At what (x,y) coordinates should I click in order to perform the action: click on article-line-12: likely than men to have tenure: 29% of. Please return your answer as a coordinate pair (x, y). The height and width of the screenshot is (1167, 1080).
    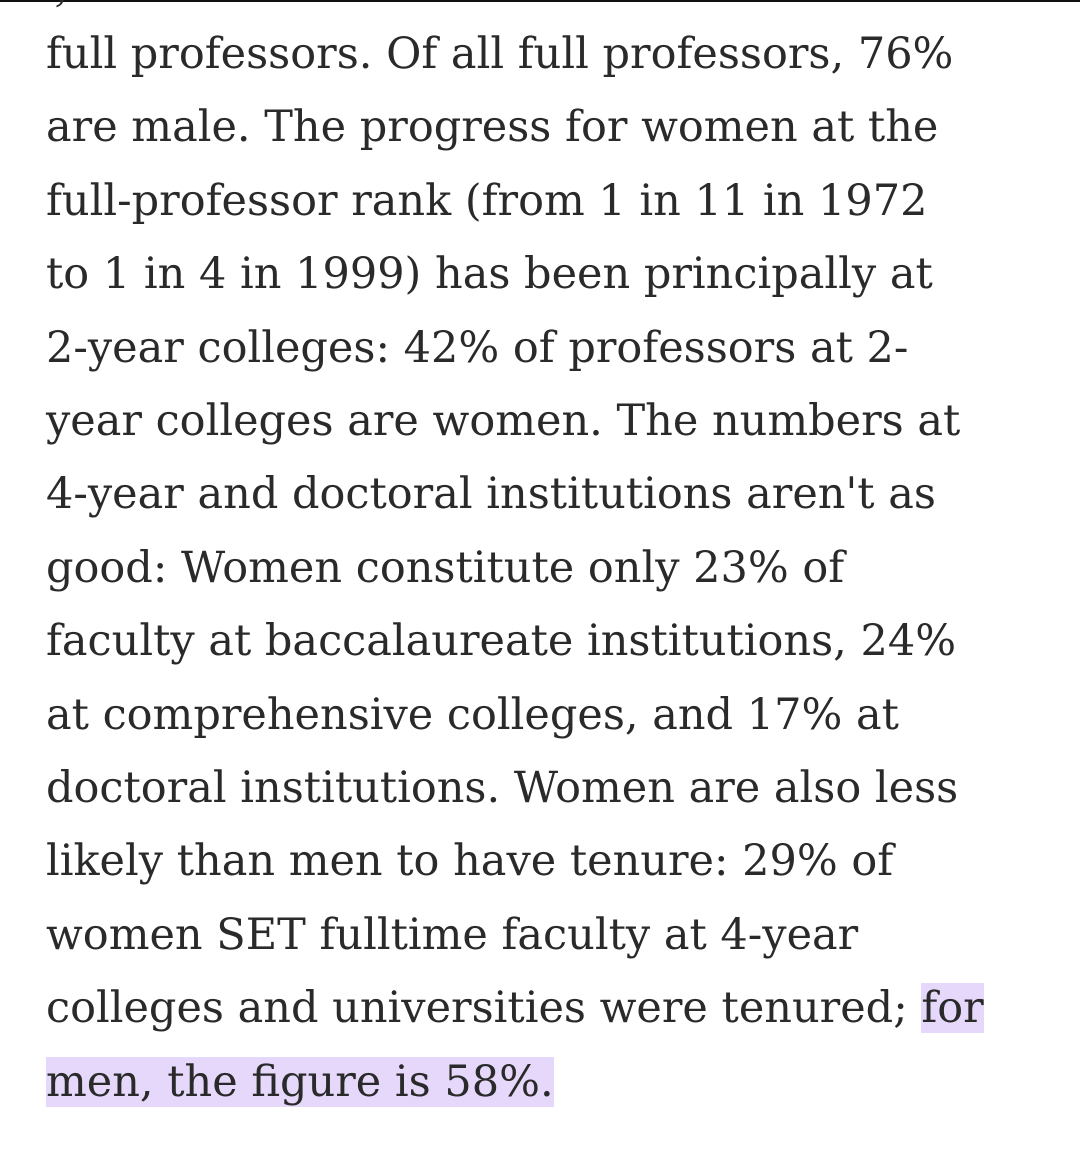
    Looking at the image, I should click on (470, 861).